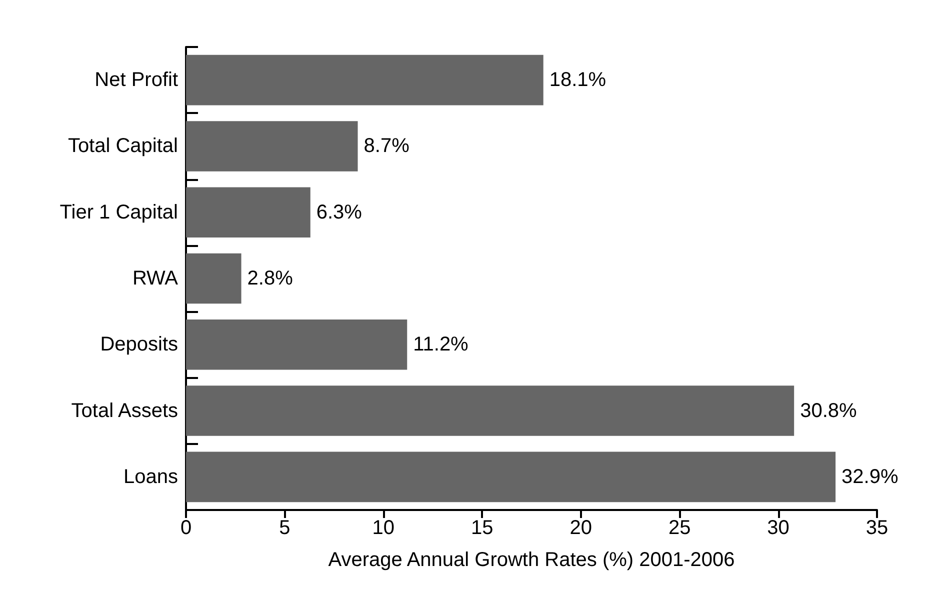  What do you see at coordinates (151, 477) in the screenshot?
I see `y-tick-label: Loans` at bounding box center [151, 477].